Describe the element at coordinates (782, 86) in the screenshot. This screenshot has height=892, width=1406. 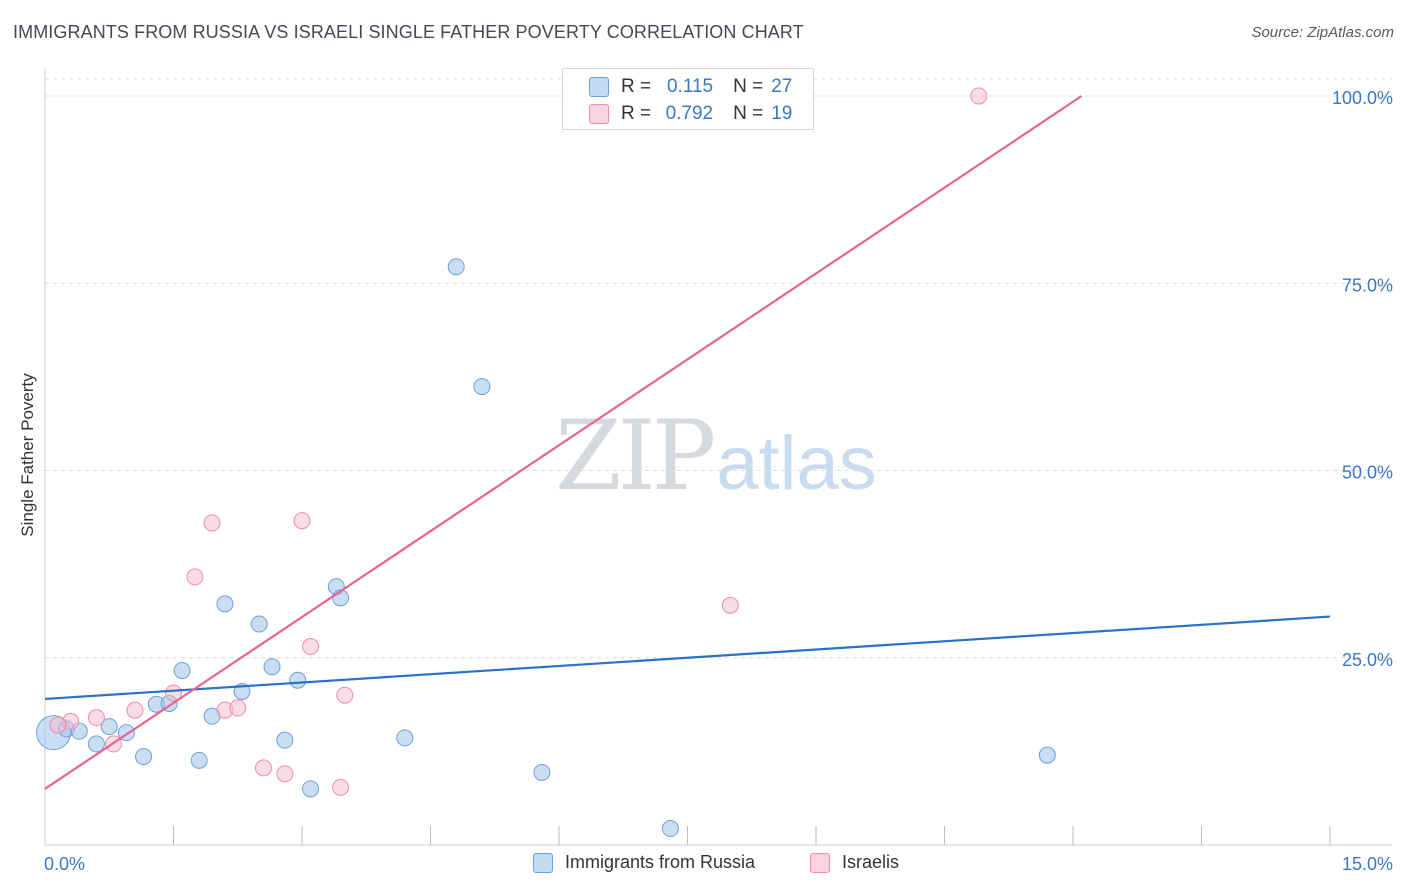
I see `stats-n-value: 27` at that location.